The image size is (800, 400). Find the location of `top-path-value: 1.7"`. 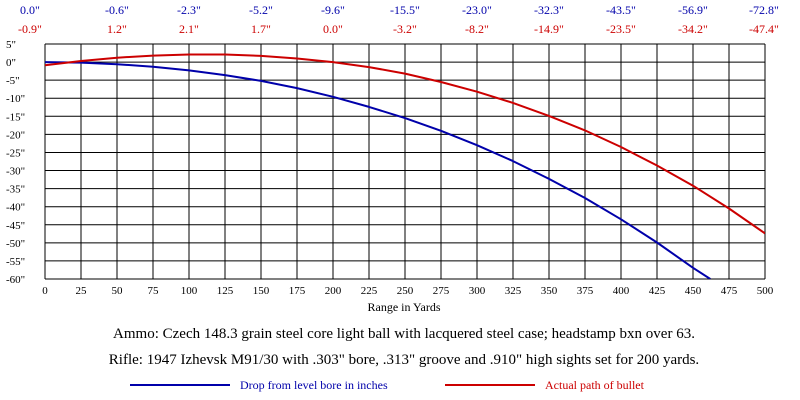

top-path-value: 1.7" is located at coordinates (261, 29).